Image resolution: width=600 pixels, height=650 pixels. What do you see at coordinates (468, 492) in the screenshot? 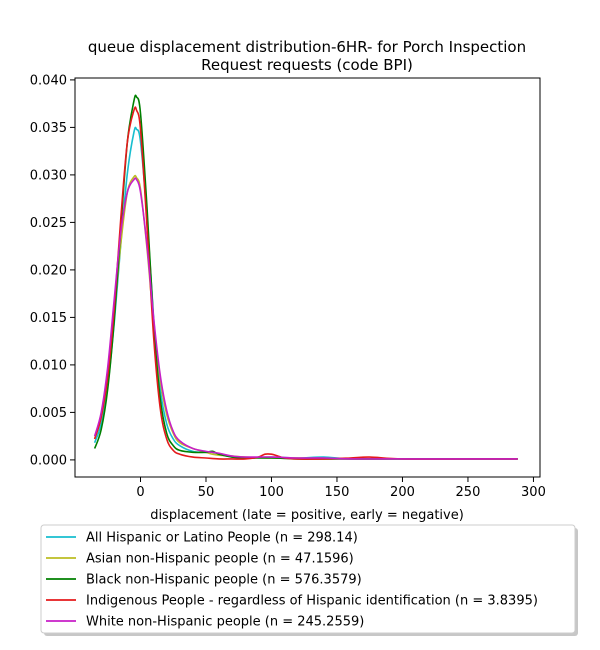
I see `x-tick-label: 250` at bounding box center [468, 492].